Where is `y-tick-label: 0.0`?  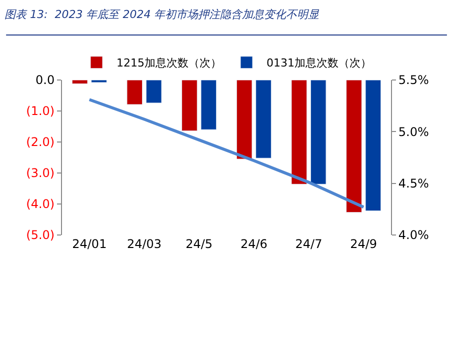 y-tick-label: 0.0 is located at coordinates (45, 80).